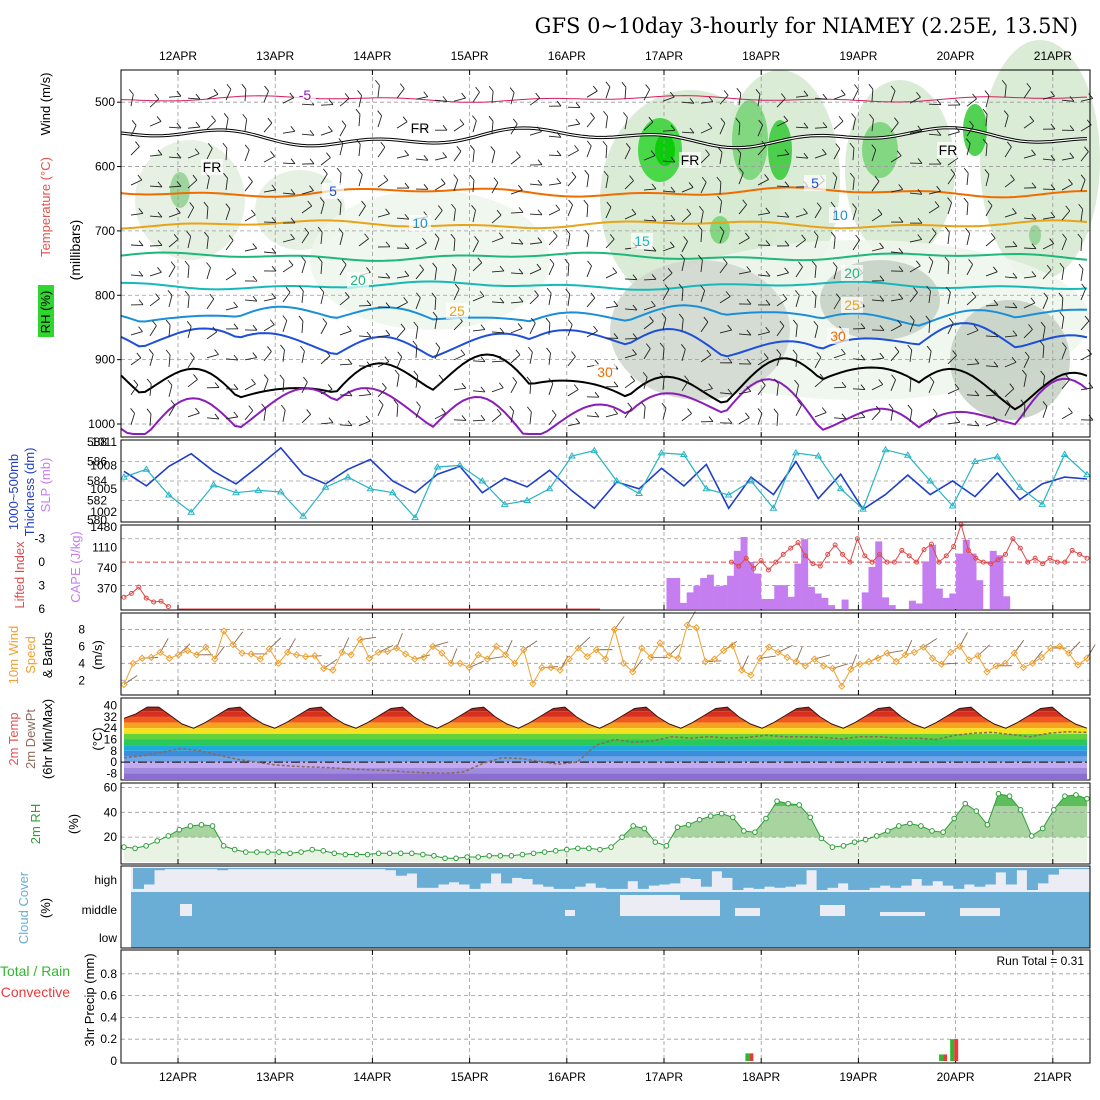  Describe the element at coordinates (111, 740) in the screenshot. I see `temp2m-tick-label: 16` at that location.